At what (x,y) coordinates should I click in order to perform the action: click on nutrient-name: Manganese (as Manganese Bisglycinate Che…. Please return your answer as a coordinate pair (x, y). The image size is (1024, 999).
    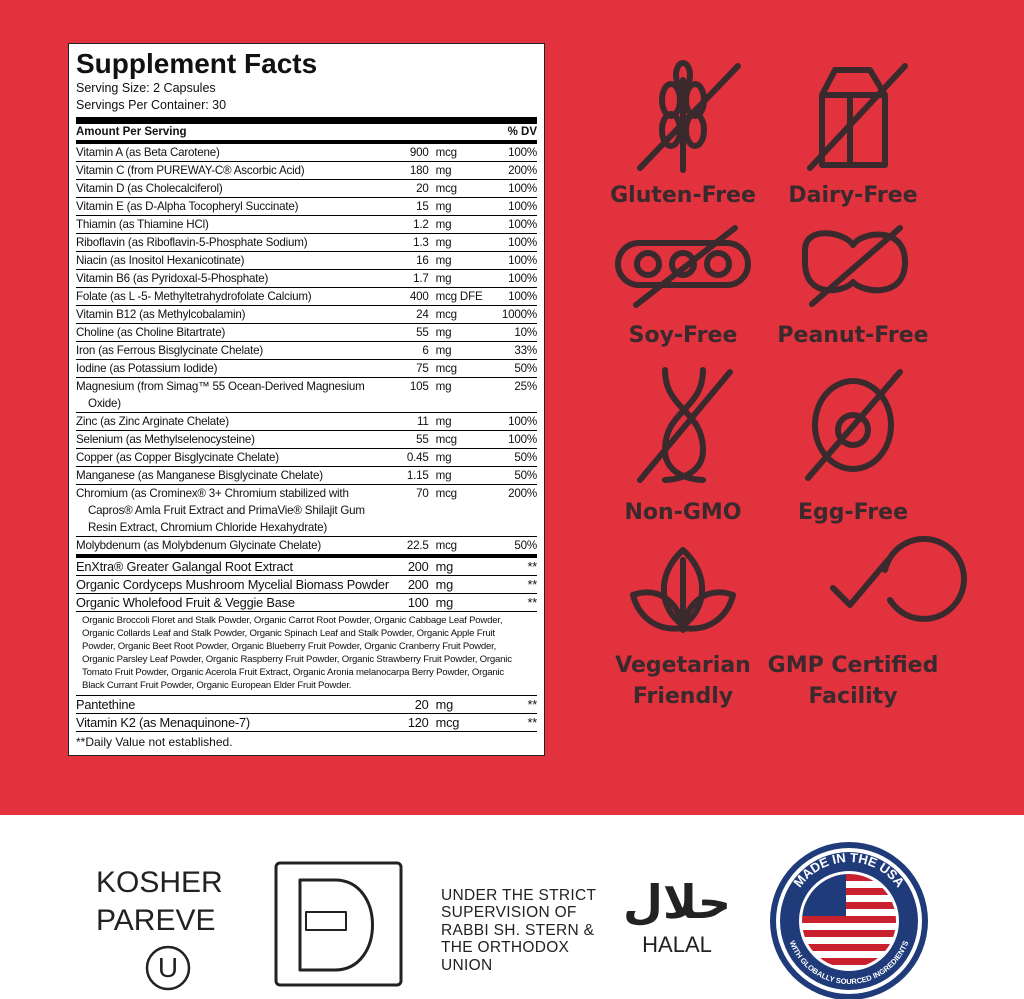
    Looking at the image, I should click on (199, 475).